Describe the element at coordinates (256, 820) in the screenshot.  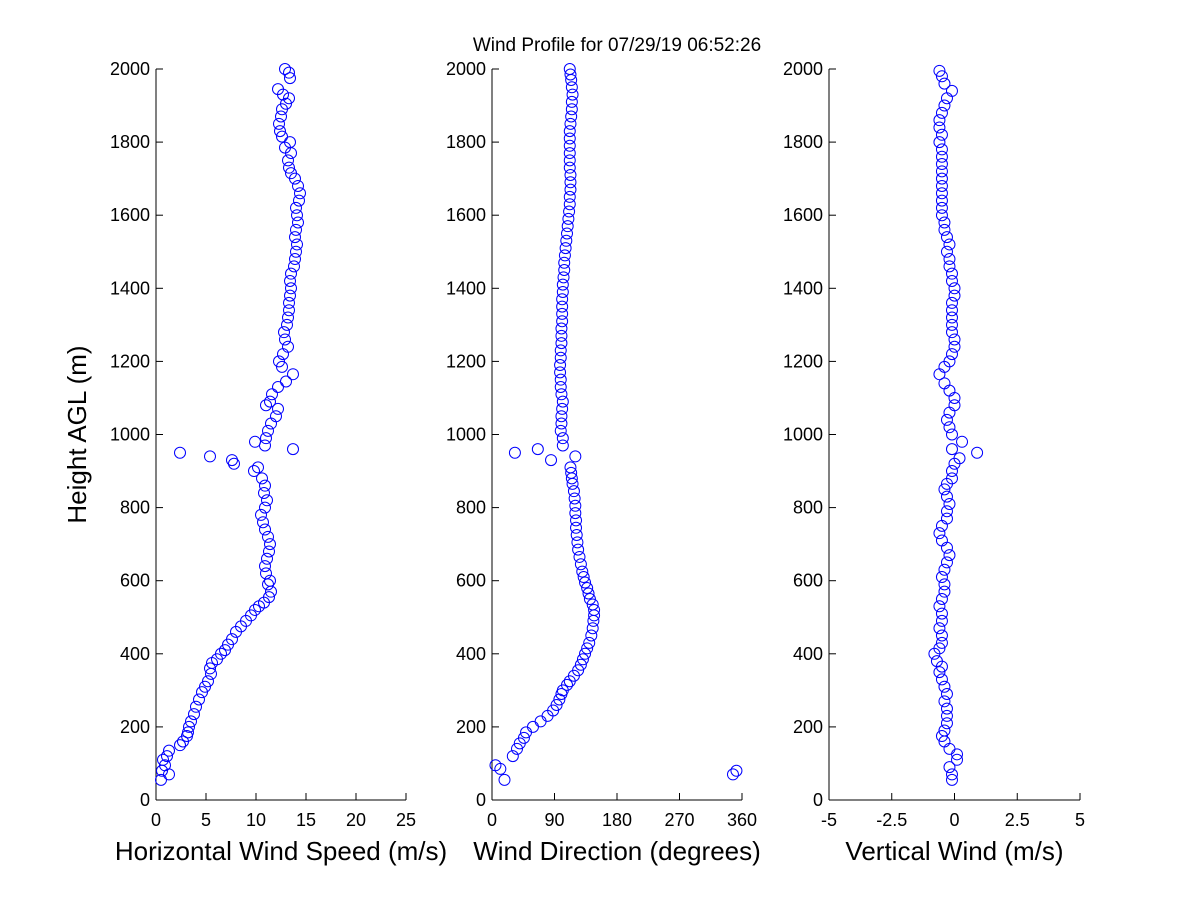
I see `x-tick-label: 10` at that location.